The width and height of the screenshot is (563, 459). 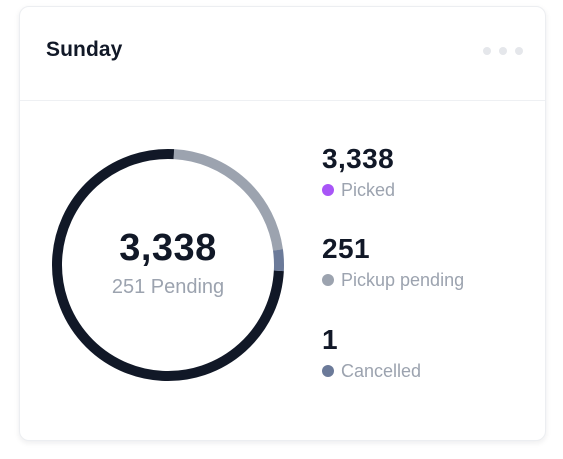 I want to click on legend-label-row: Pickup pending, so click(x=422, y=280).